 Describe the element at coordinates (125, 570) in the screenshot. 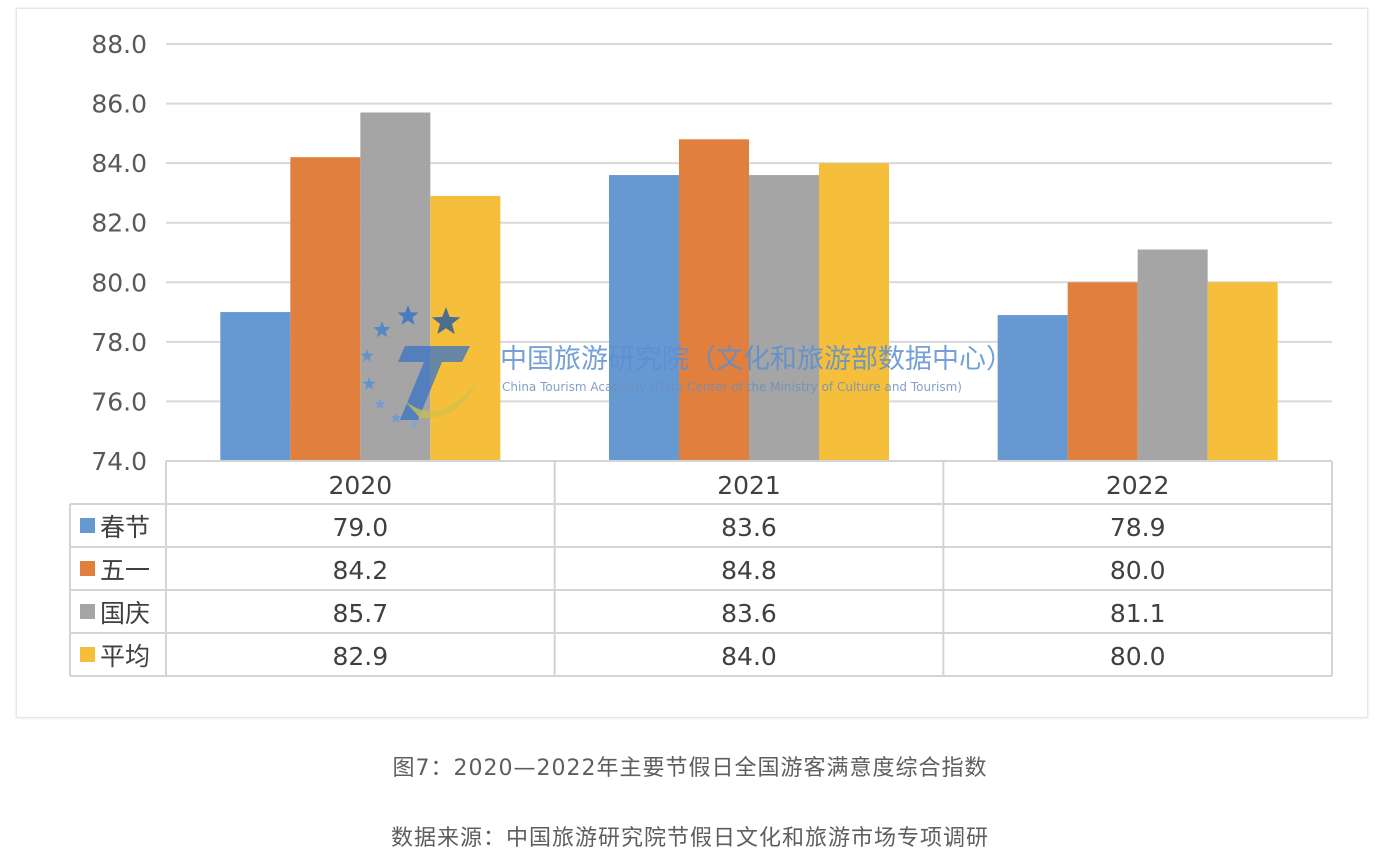

I see `legend-label: 五一` at that location.